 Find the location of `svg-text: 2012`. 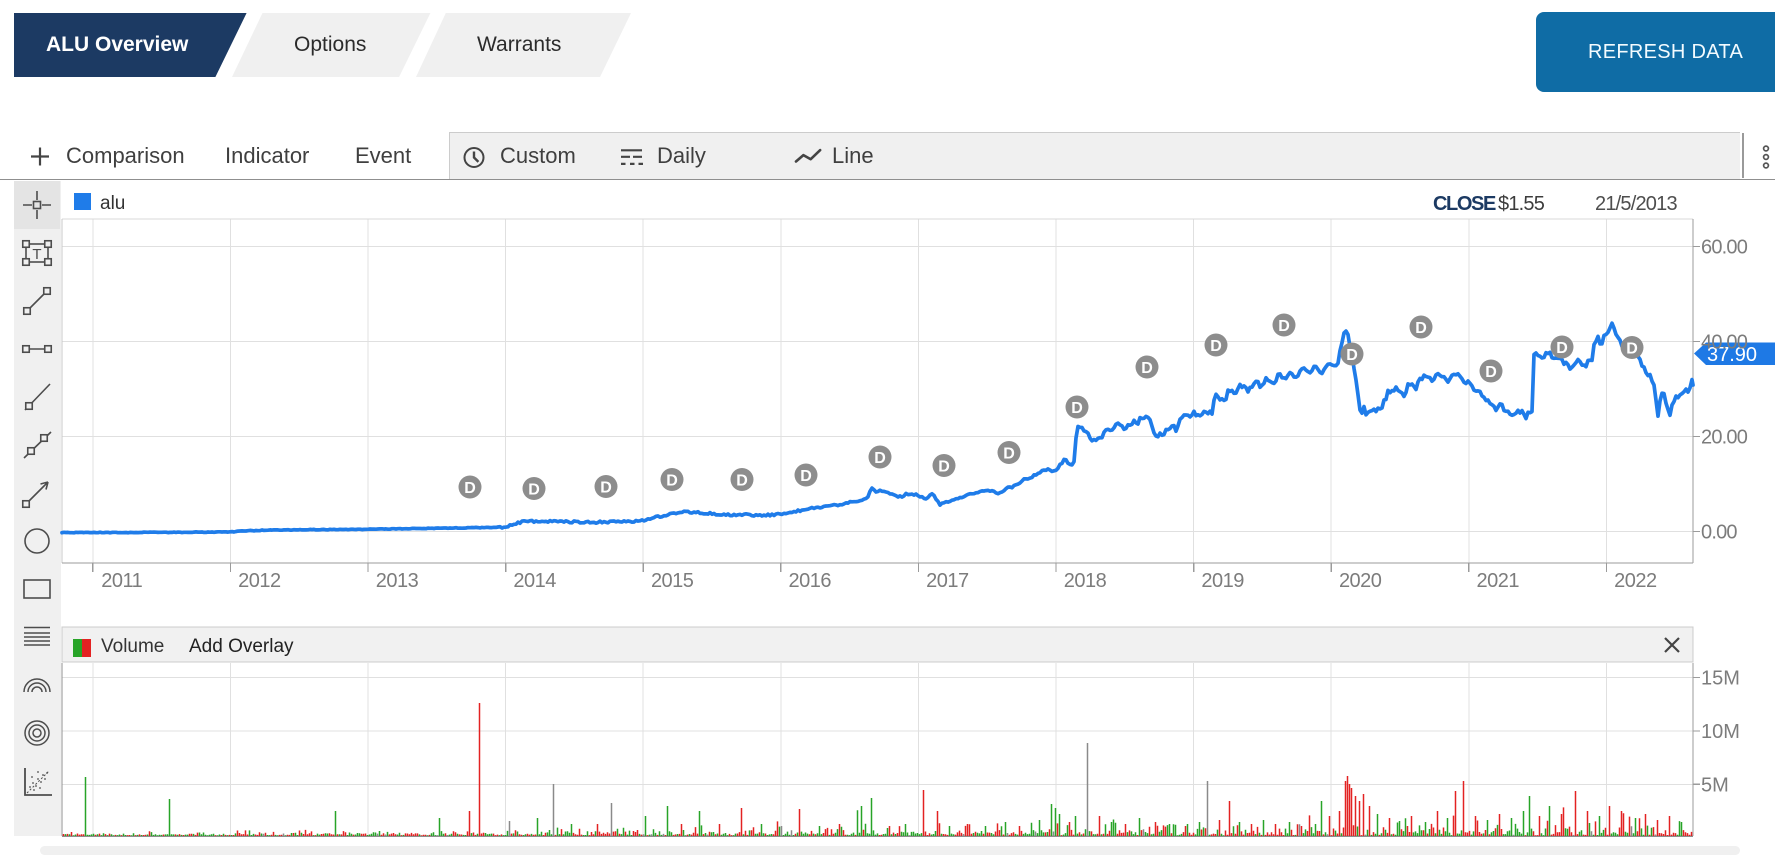

svg-text: 2012 is located at coordinates (259, 581).